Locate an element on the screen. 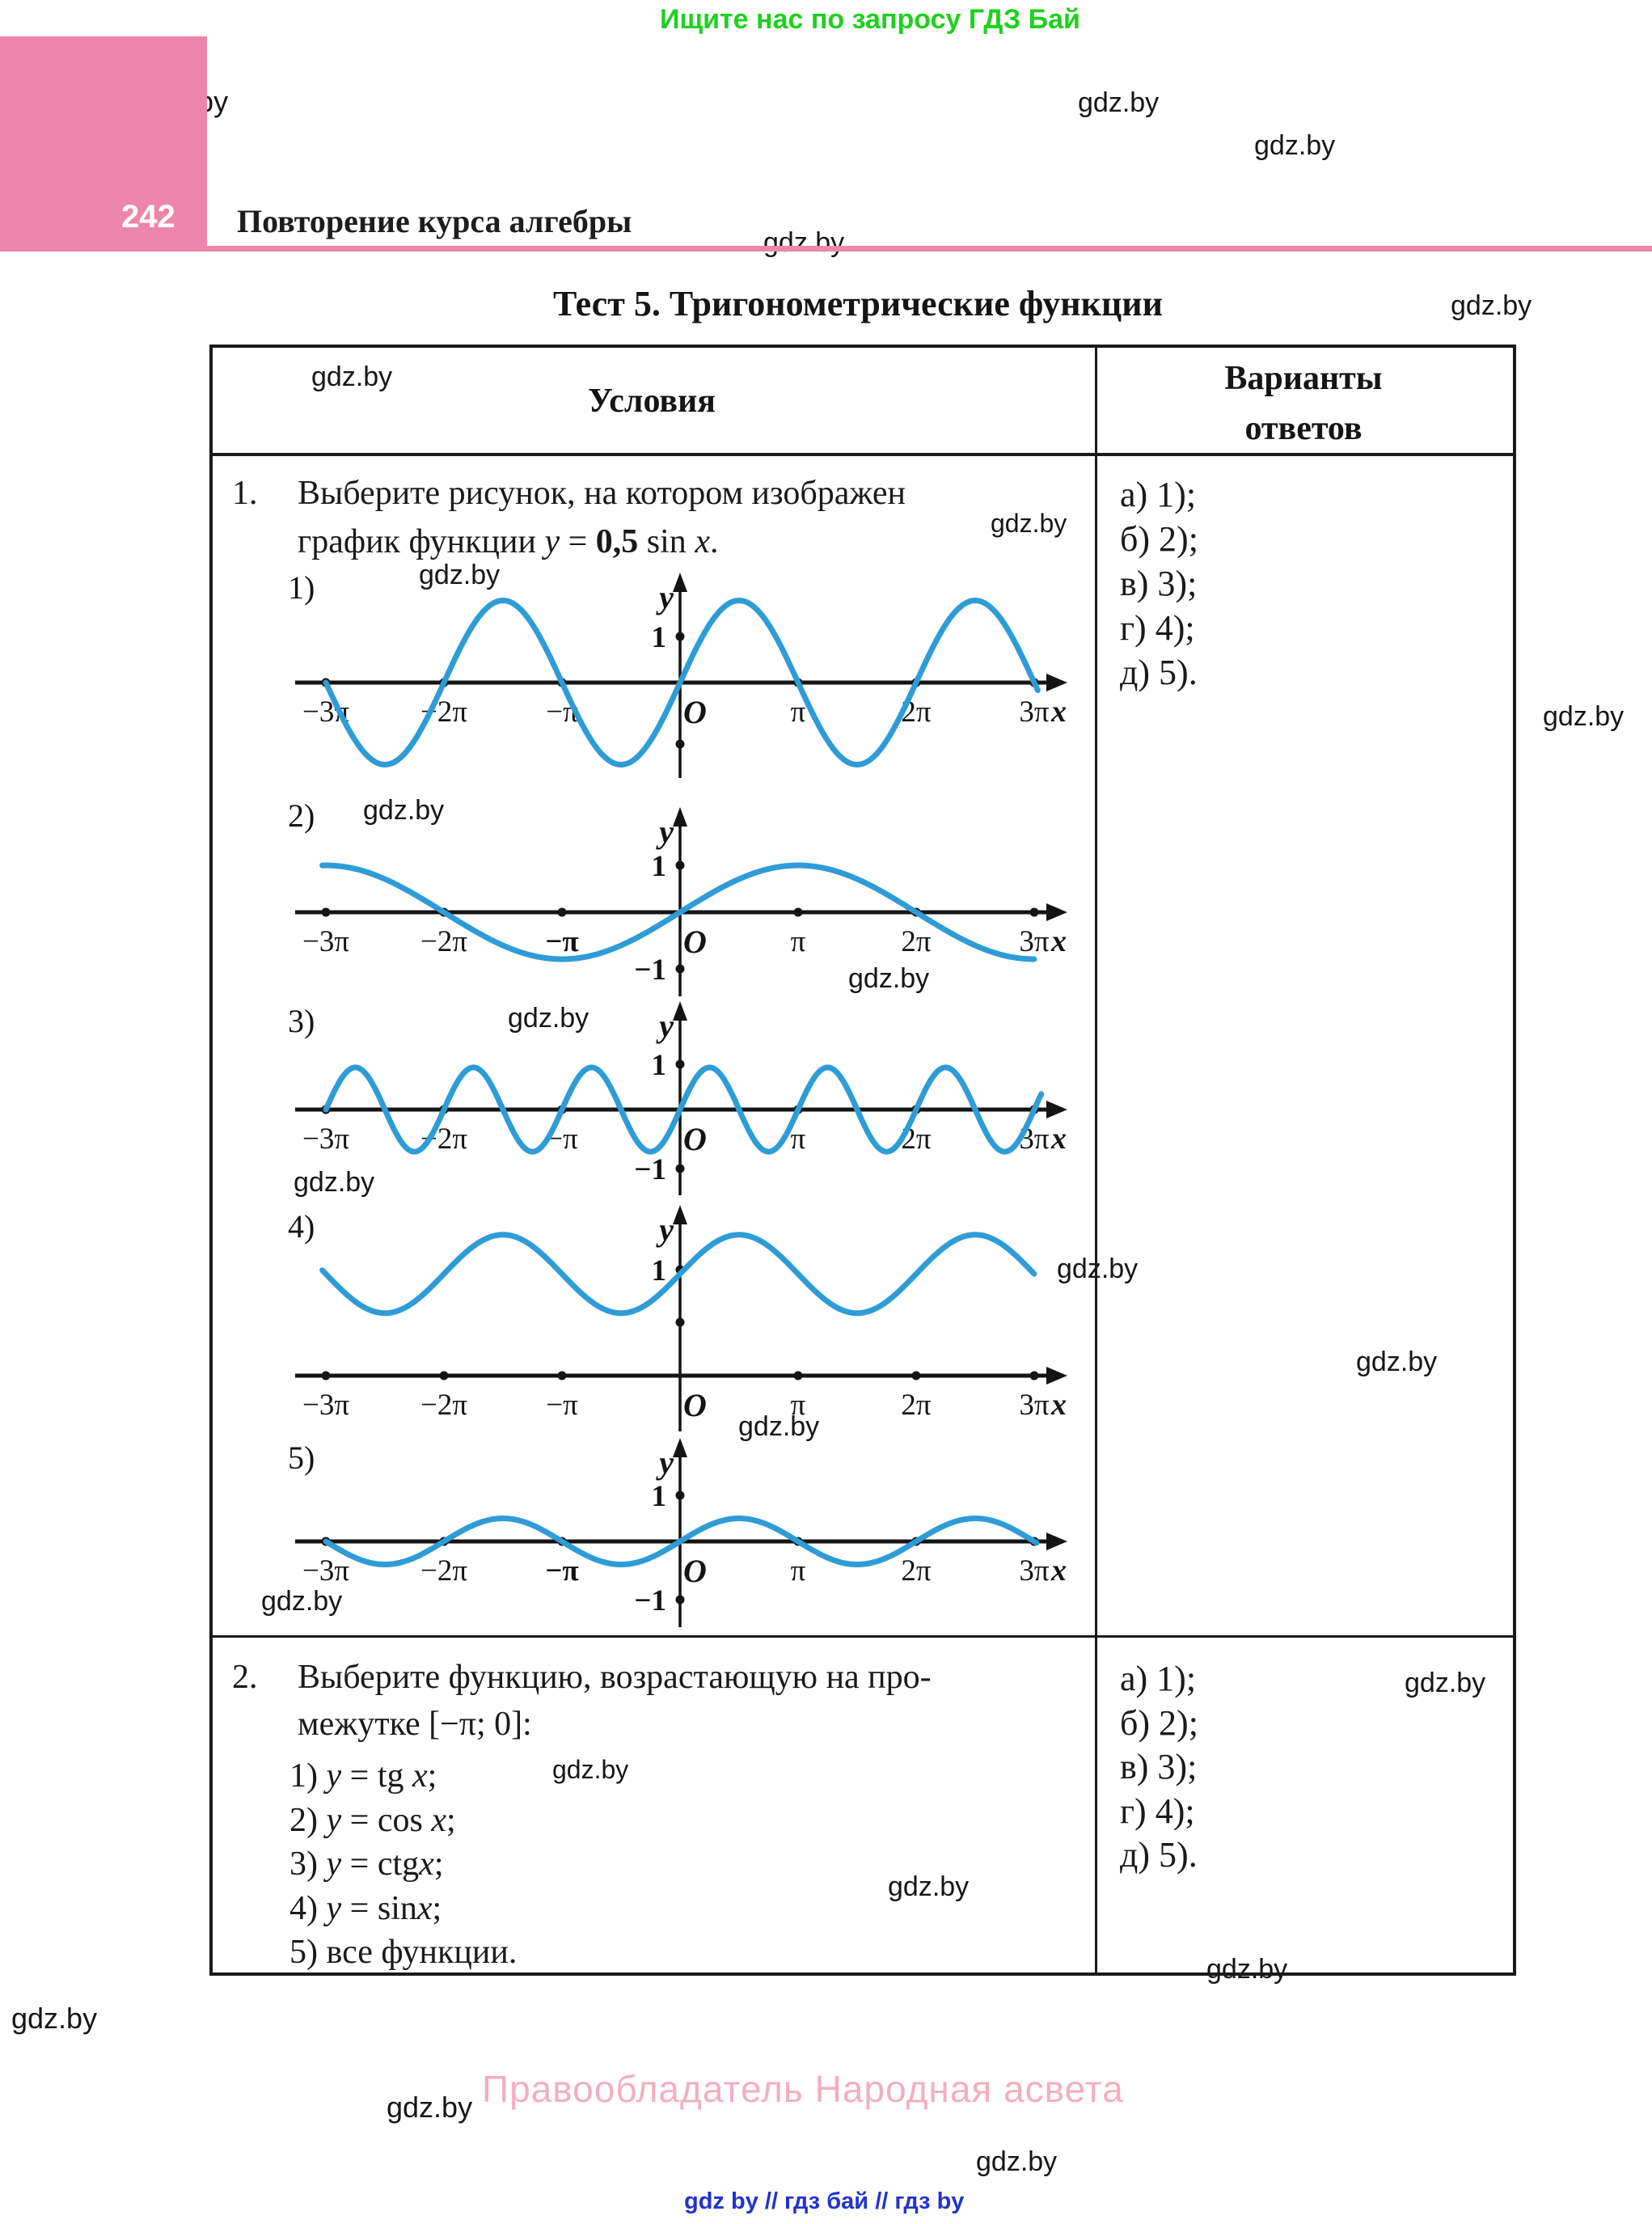 This screenshot has width=1652, height=2224. graph-number-label: 2) is located at coordinates (301, 815).